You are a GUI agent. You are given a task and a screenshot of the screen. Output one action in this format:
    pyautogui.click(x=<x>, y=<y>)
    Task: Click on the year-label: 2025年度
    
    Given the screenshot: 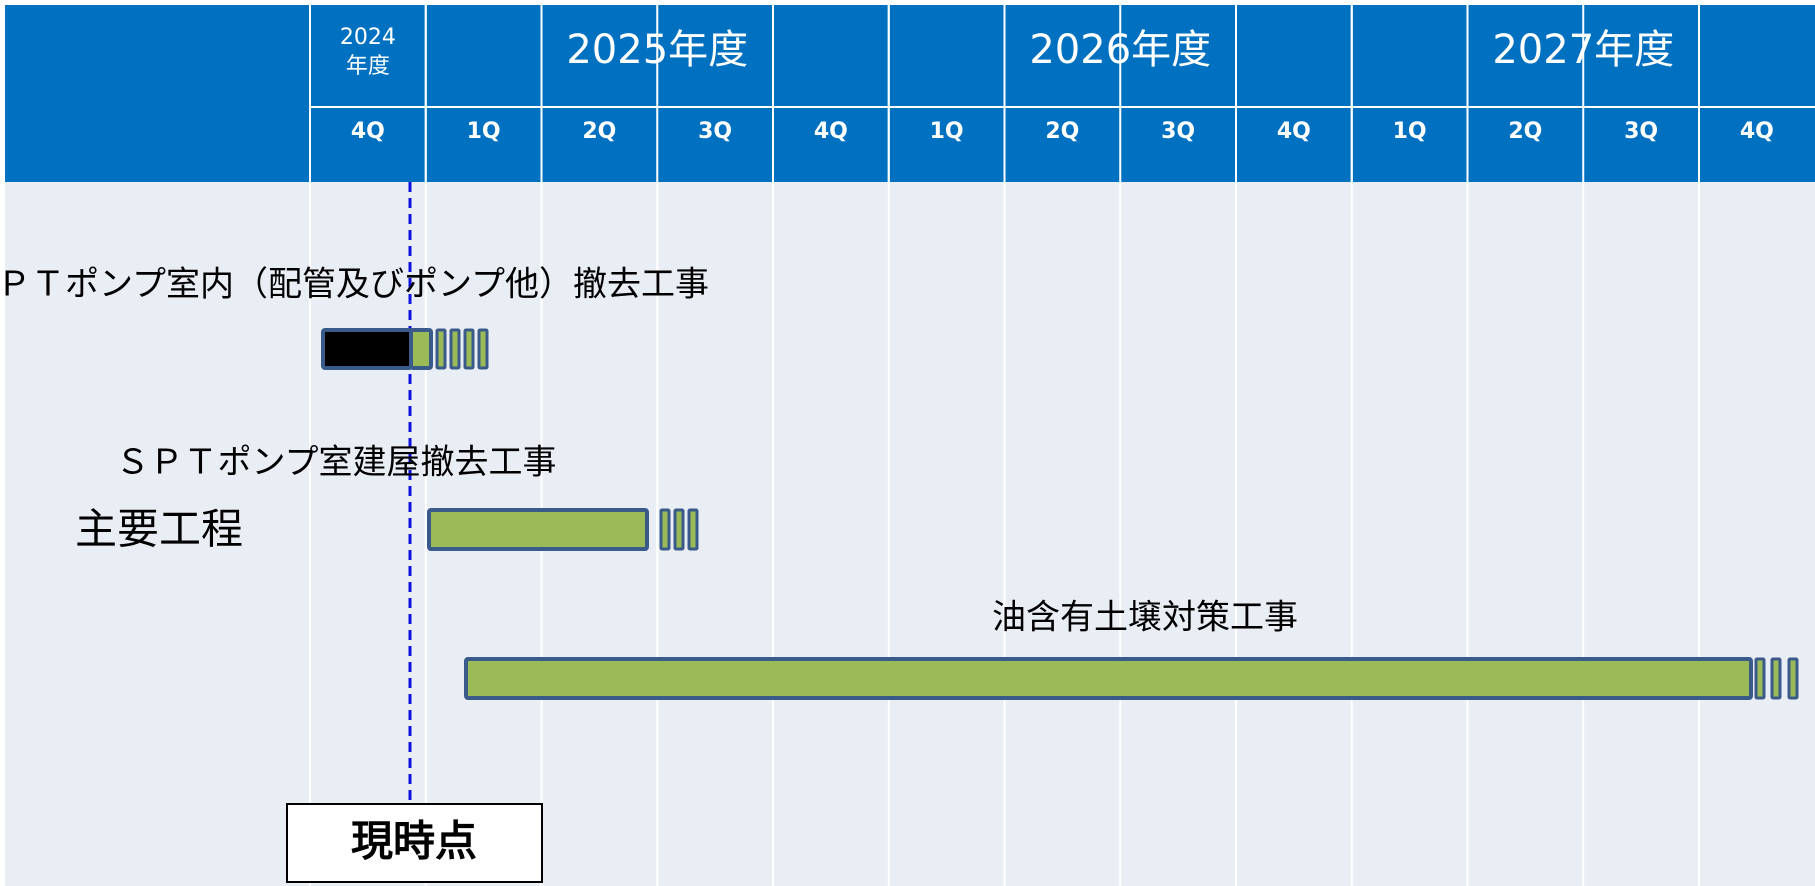 What is the action you would take?
    pyautogui.click(x=657, y=50)
    